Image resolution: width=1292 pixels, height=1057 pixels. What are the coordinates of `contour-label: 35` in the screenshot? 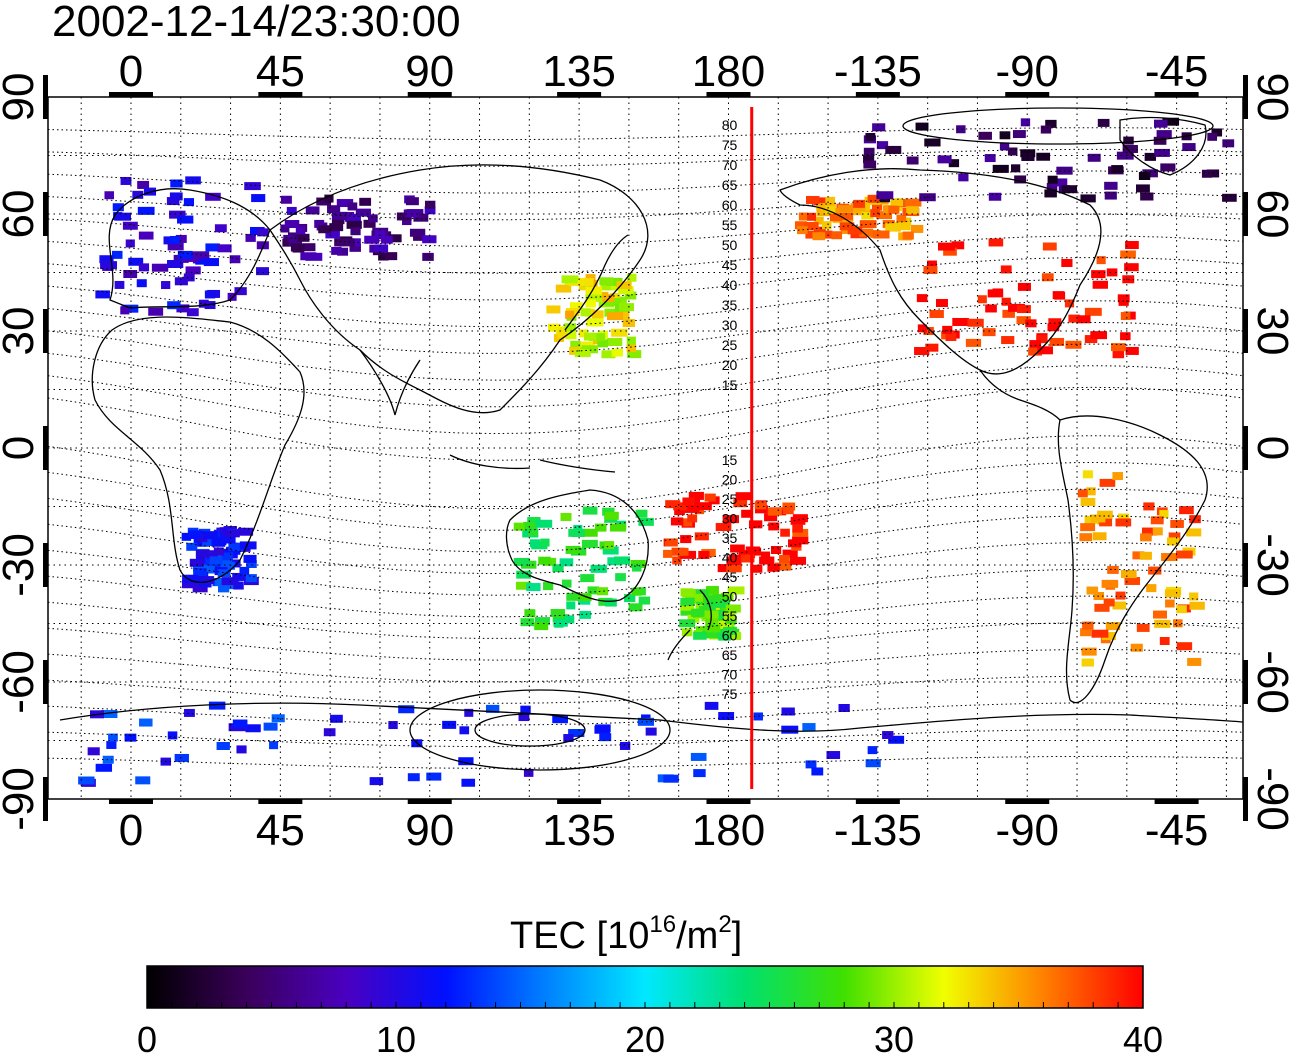 It's located at (730, 538).